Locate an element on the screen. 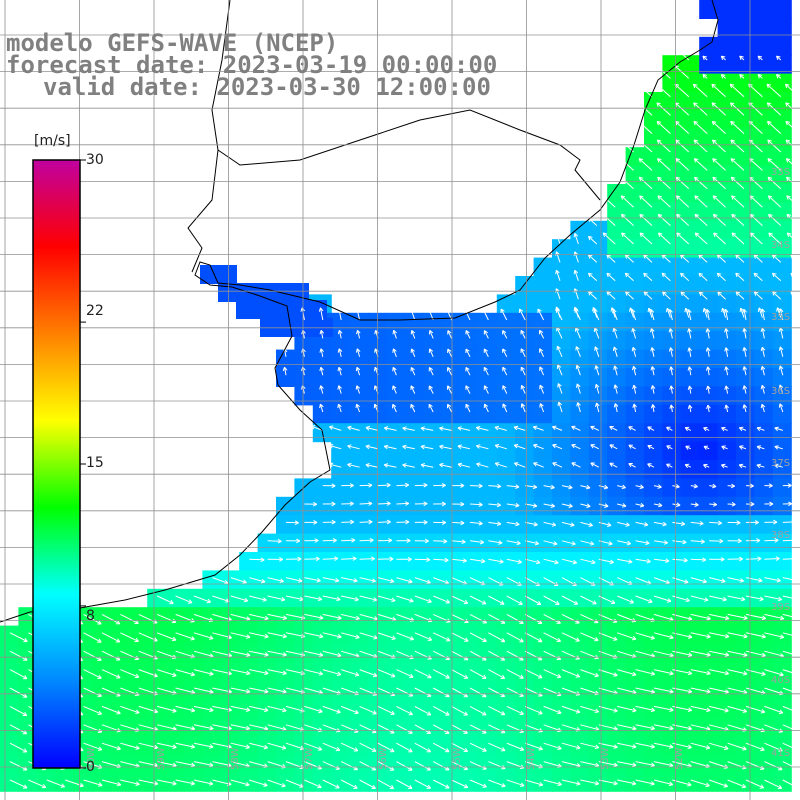  lat-label: 38S is located at coordinates (780, 535).